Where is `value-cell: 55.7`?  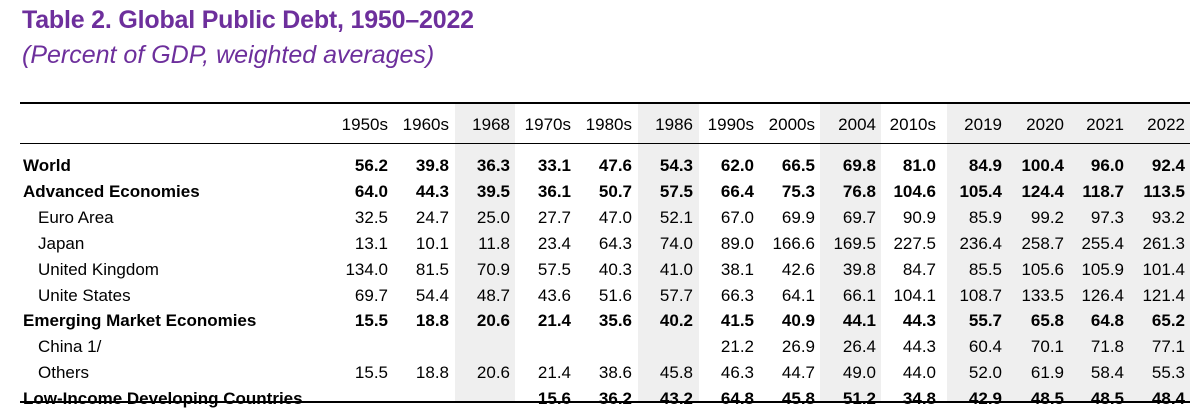
value-cell: 55.7 is located at coordinates (985, 321).